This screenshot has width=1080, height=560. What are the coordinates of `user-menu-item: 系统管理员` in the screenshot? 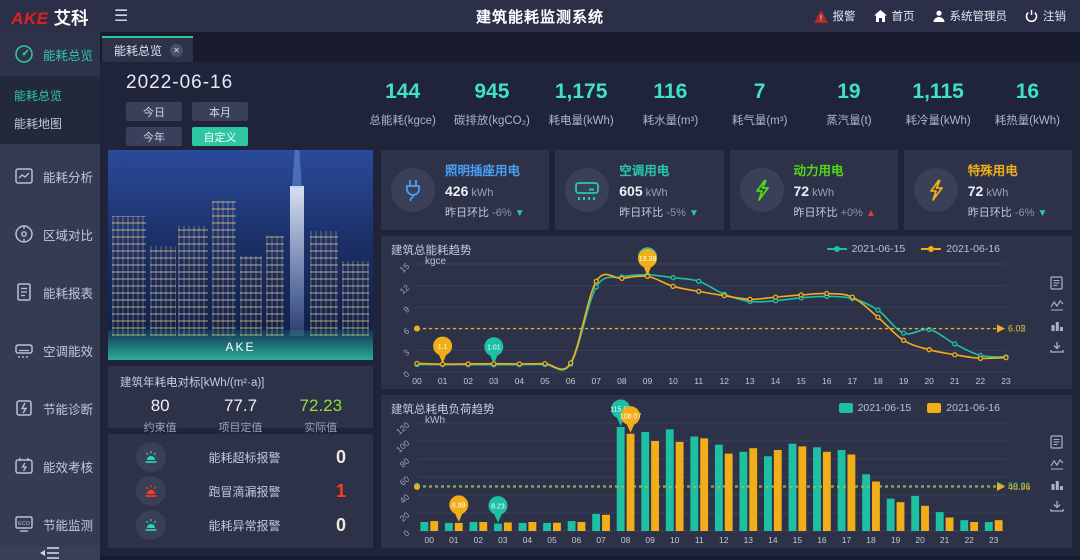 It's located at (970, 16).